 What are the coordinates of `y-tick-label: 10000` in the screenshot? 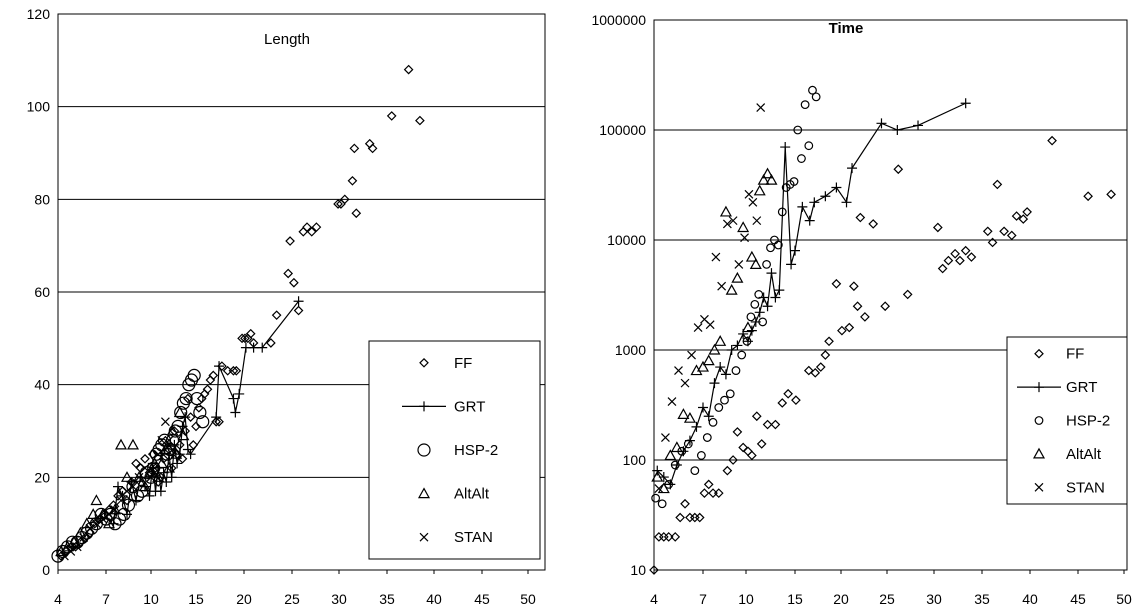 It's located at (626, 240).